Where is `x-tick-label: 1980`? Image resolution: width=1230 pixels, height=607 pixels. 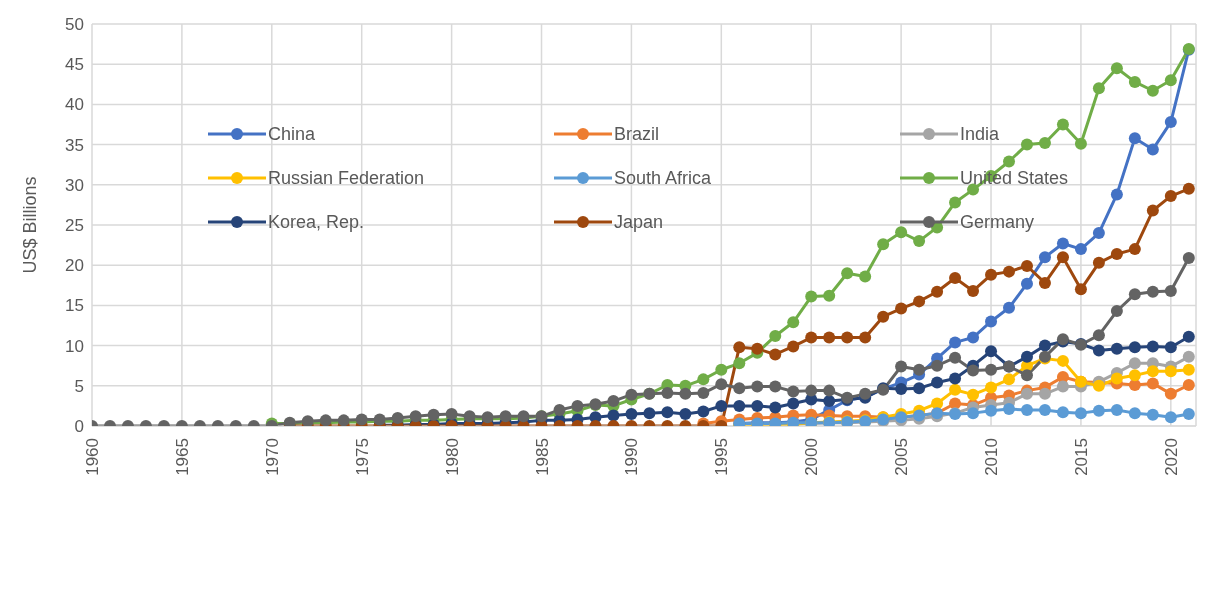
x-tick-label: 1980 is located at coordinates (452, 457).